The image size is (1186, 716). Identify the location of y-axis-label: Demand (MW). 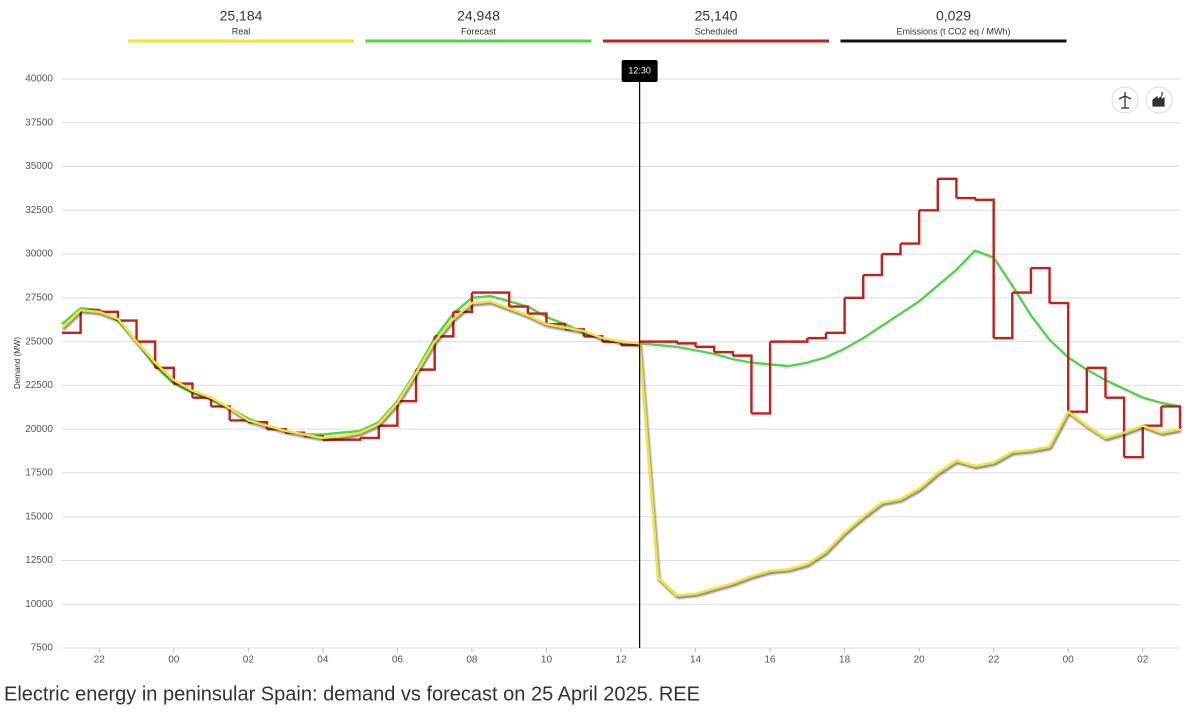
(17, 363).